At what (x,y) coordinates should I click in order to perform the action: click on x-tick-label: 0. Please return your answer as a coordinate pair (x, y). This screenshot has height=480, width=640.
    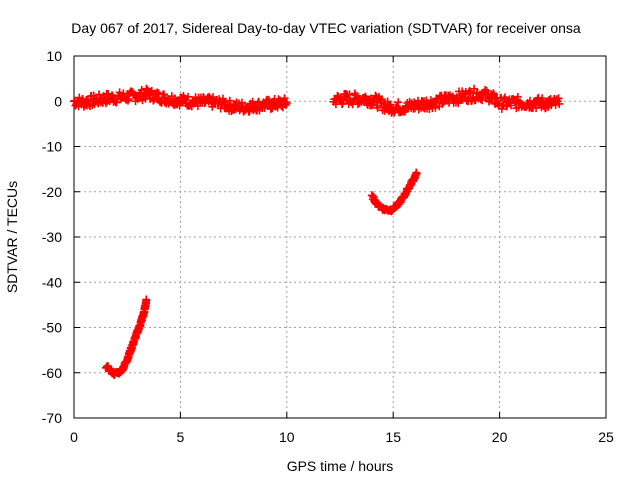
    Looking at the image, I should click on (74, 437).